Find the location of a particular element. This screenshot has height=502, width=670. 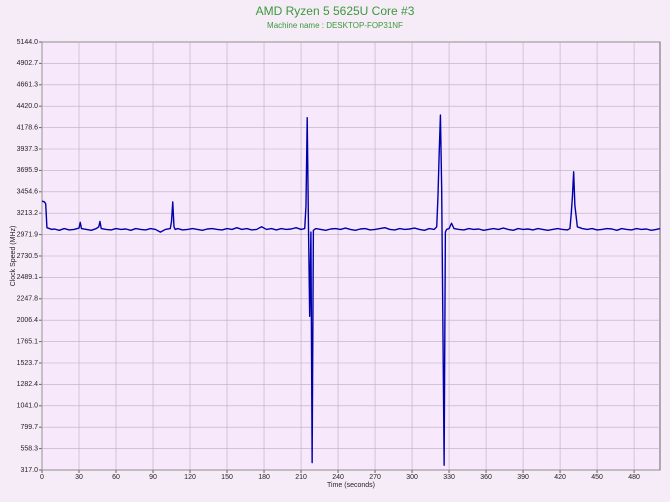

y-tick-label: 4420.0 is located at coordinates (28, 106).